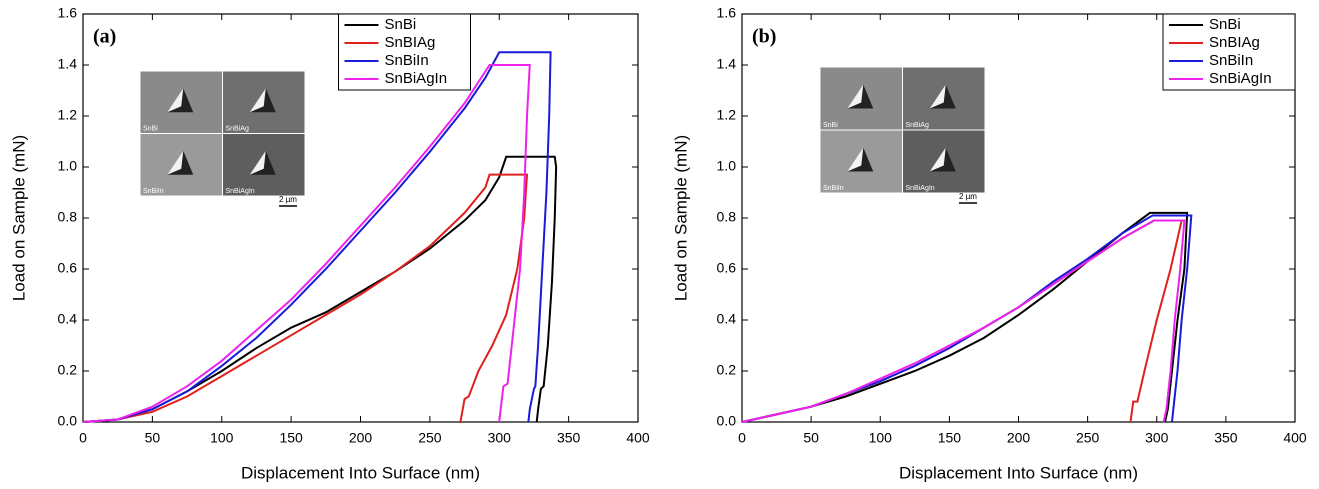 Image resolution: width=1319 pixels, height=489 pixels. What do you see at coordinates (764, 37) in the screenshot?
I see `panel-label: (b)` at bounding box center [764, 37].